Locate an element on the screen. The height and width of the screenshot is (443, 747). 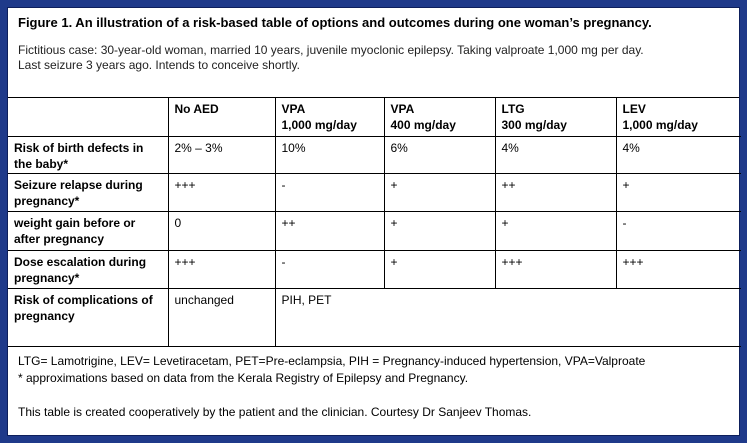
row-label: Dose escalation during pregnancy* is located at coordinates (88, 269).